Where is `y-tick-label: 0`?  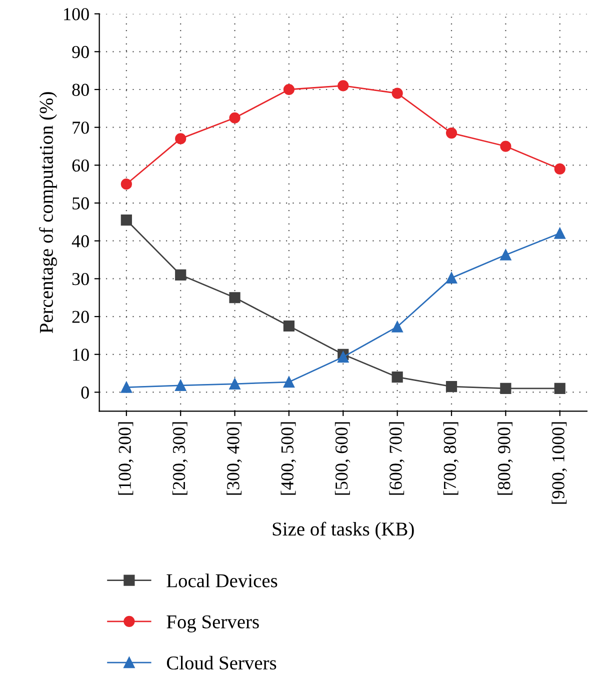
y-tick-label: 0 is located at coordinates (85, 392).